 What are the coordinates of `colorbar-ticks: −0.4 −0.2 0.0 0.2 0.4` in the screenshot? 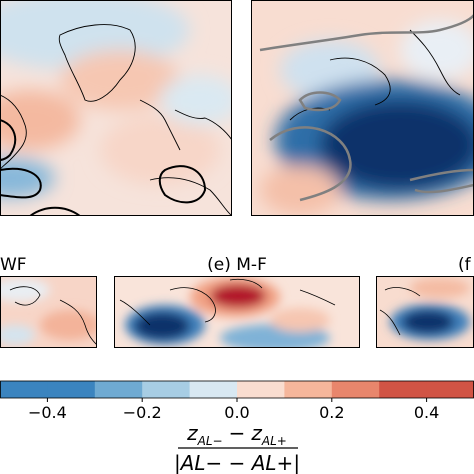 It's located at (233, 410).